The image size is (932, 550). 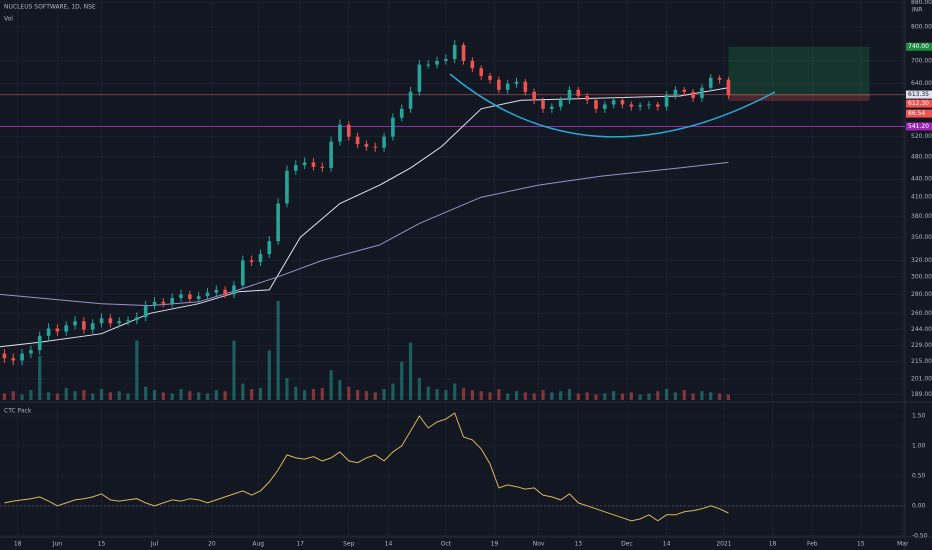 What do you see at coordinates (919, 475) in the screenshot?
I see `osc-tick-label: 0.50` at bounding box center [919, 475].